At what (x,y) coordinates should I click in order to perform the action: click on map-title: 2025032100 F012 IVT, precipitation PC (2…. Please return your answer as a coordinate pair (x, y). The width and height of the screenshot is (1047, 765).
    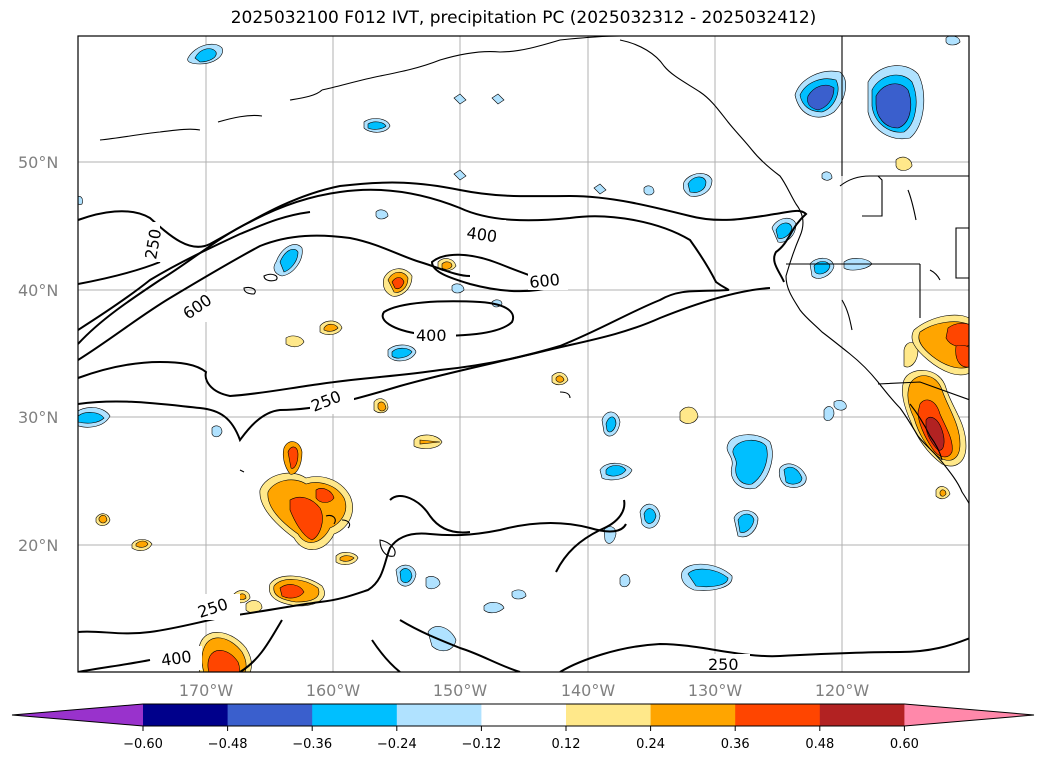
    Looking at the image, I should click on (523, 18).